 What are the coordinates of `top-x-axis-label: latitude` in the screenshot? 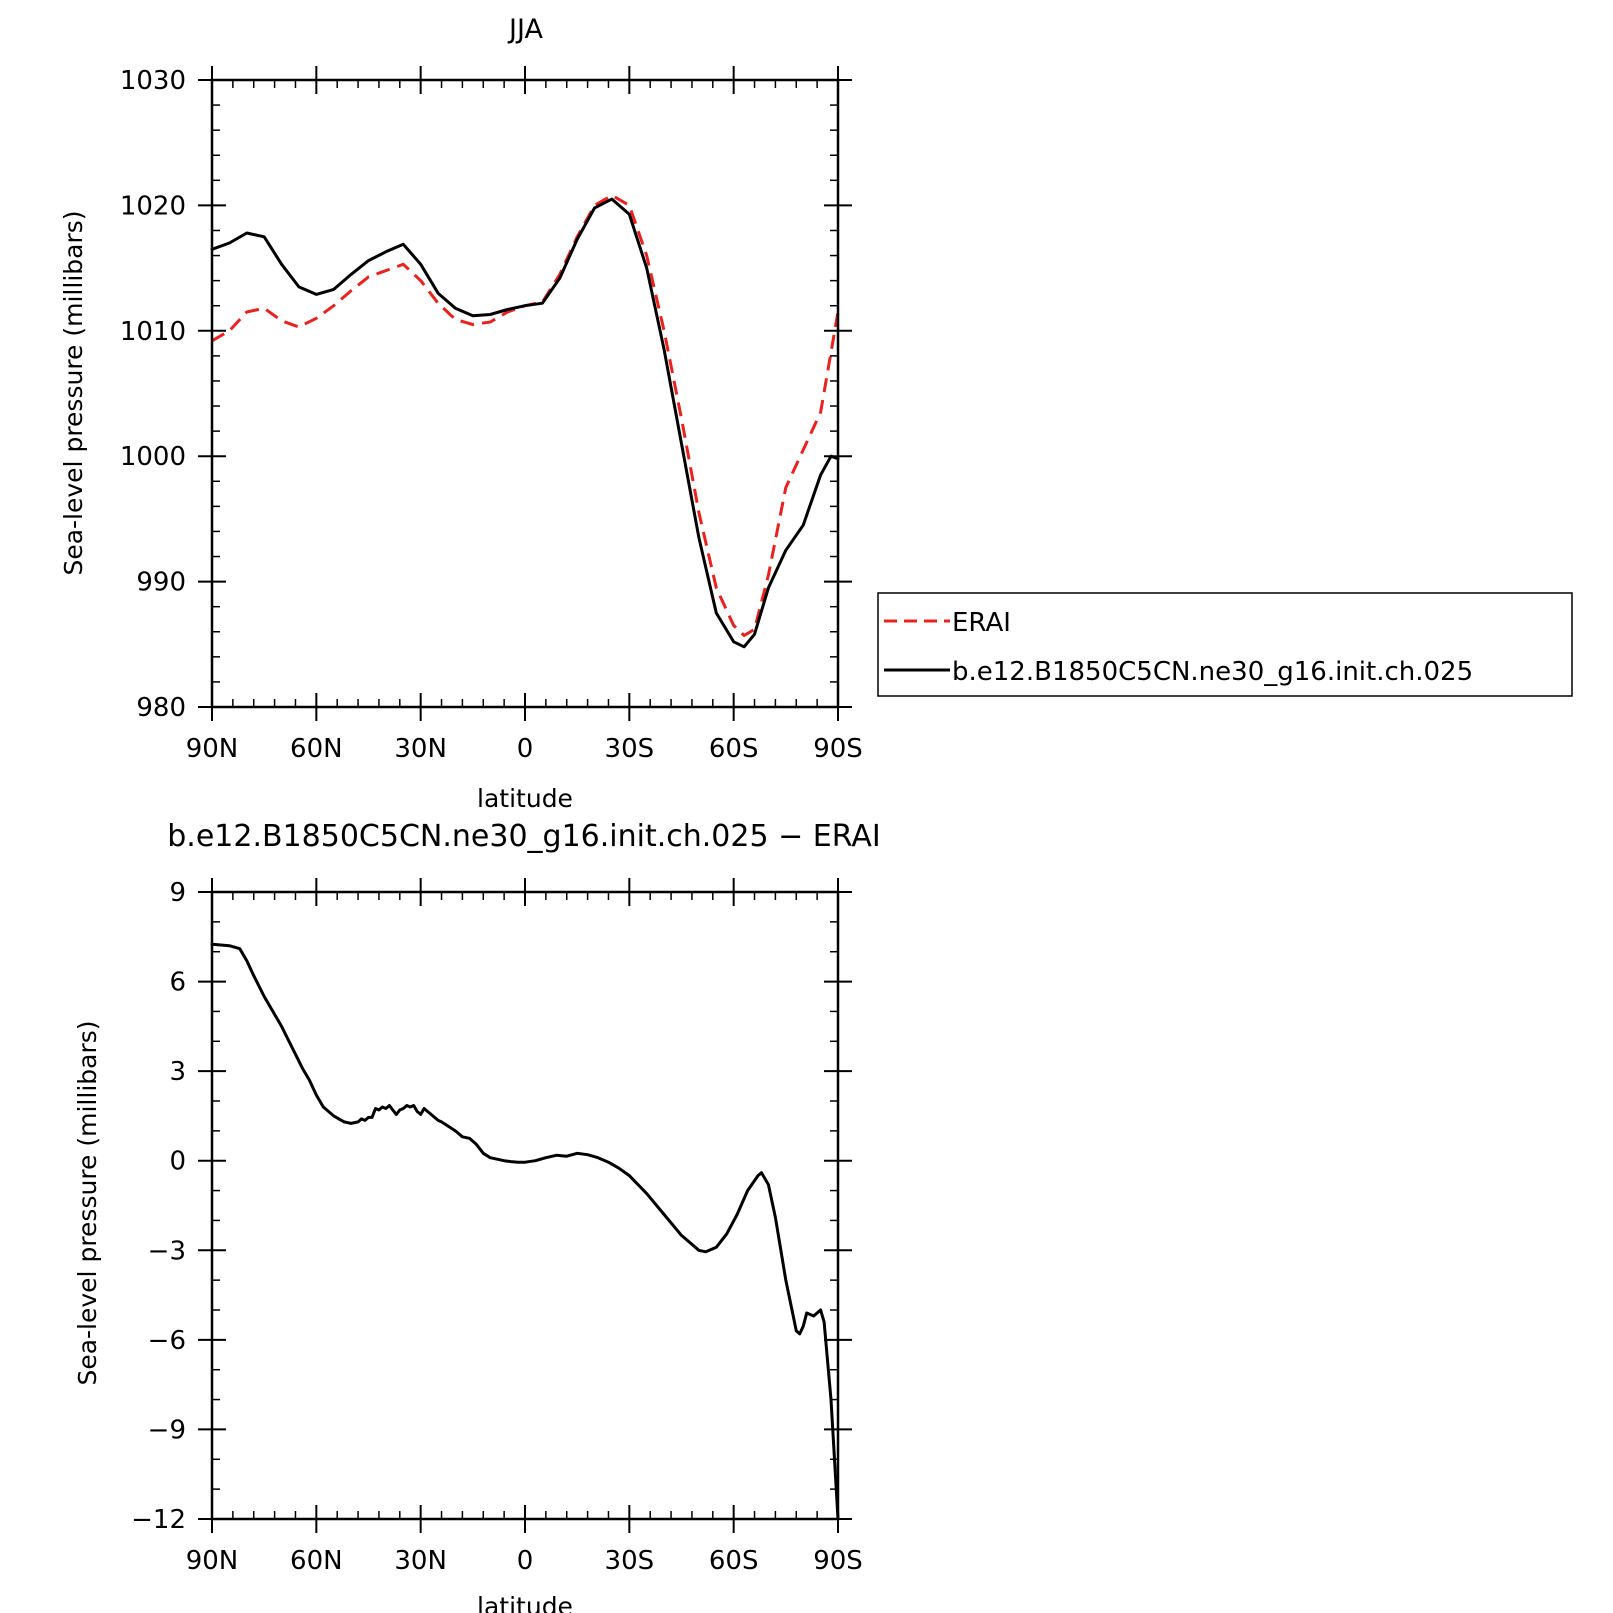 It's located at (525, 798).